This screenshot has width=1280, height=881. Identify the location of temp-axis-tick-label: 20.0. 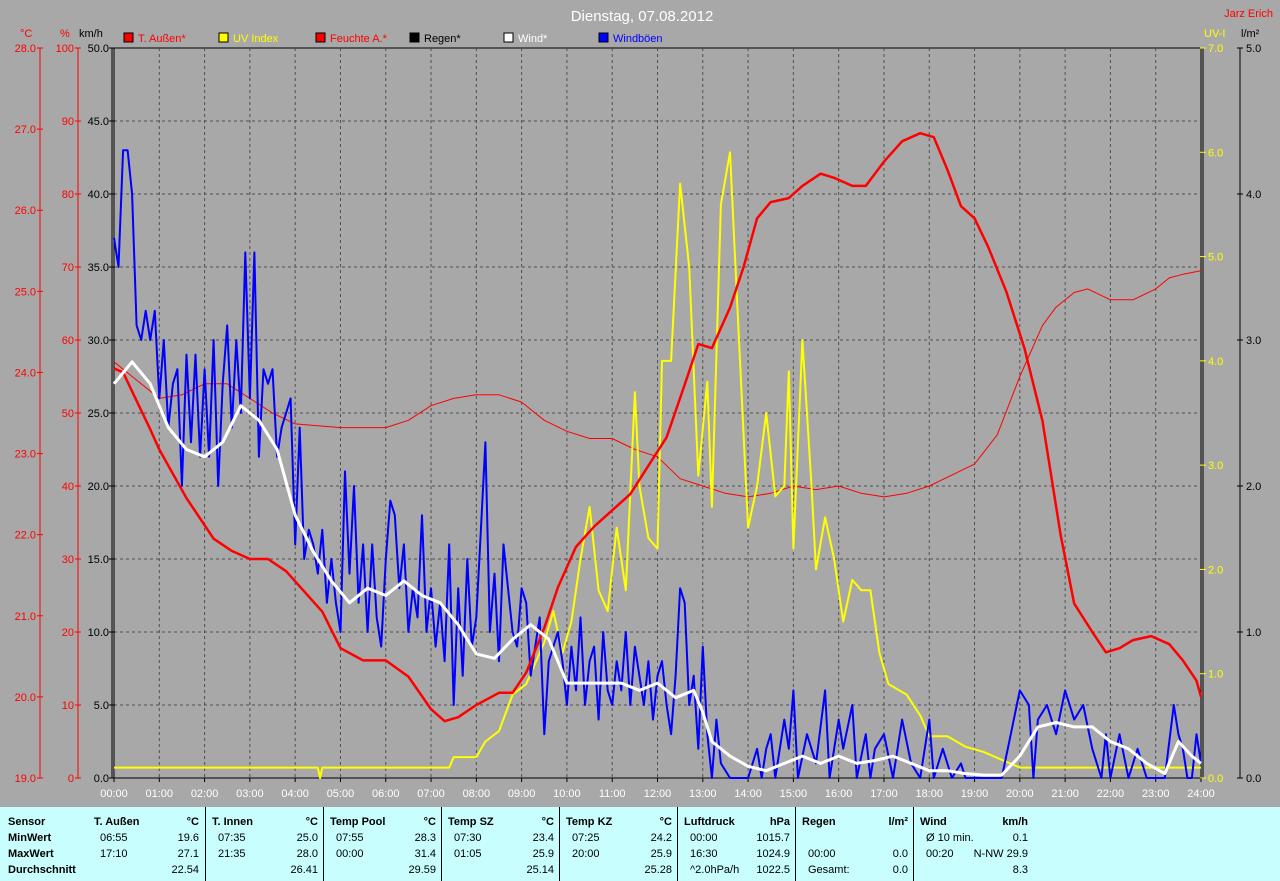
(25, 698).